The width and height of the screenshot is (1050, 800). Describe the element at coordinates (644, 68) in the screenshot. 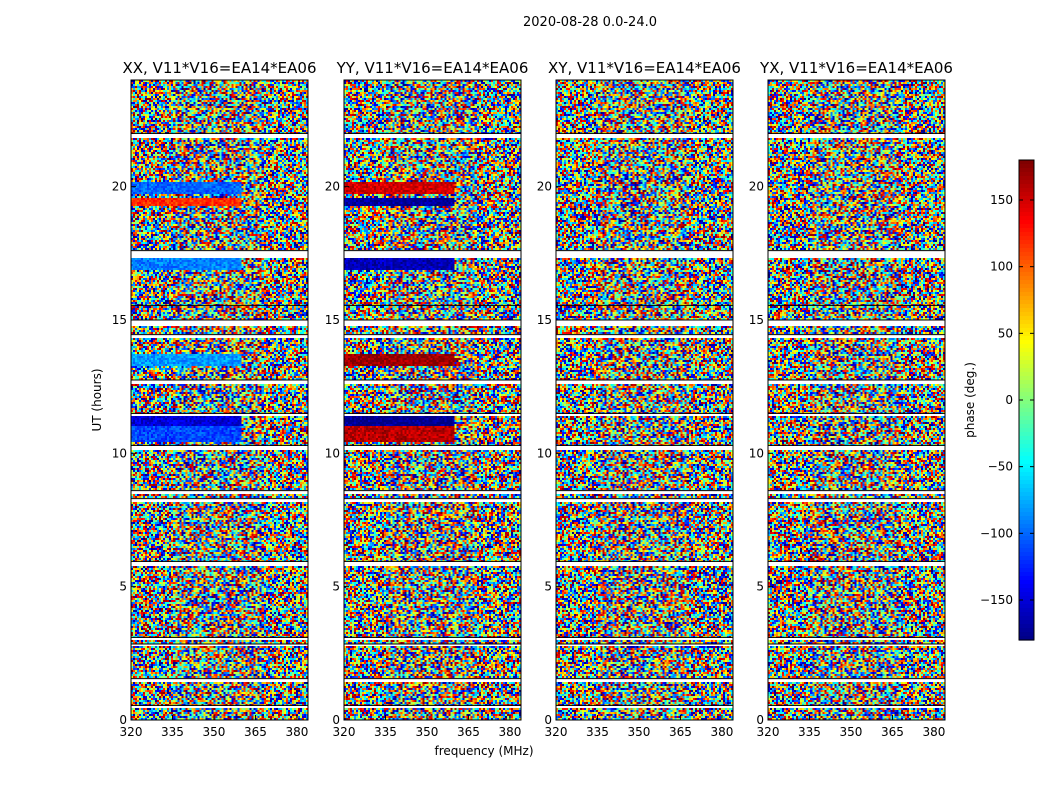

I see `panel-title: XY, V11*V16=EA14*EA06` at that location.